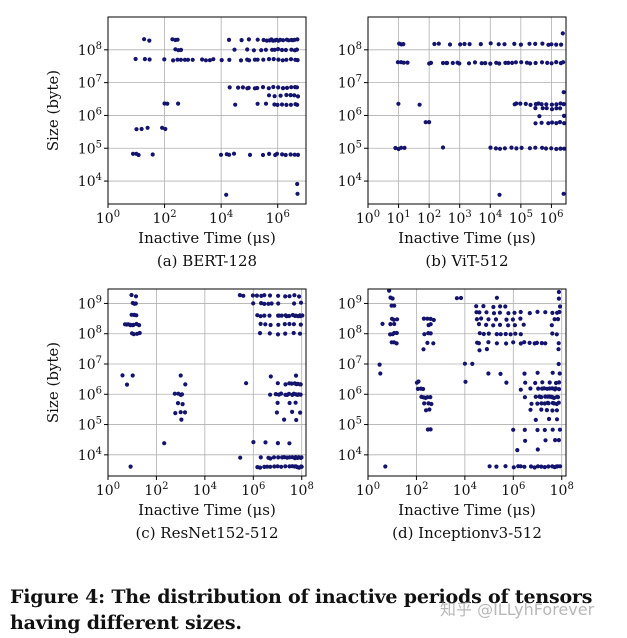 Image resolution: width=627 pixels, height=638 pixels. What do you see at coordinates (460, 218) in the screenshot?
I see `x-tick-label: 103` at bounding box center [460, 218].